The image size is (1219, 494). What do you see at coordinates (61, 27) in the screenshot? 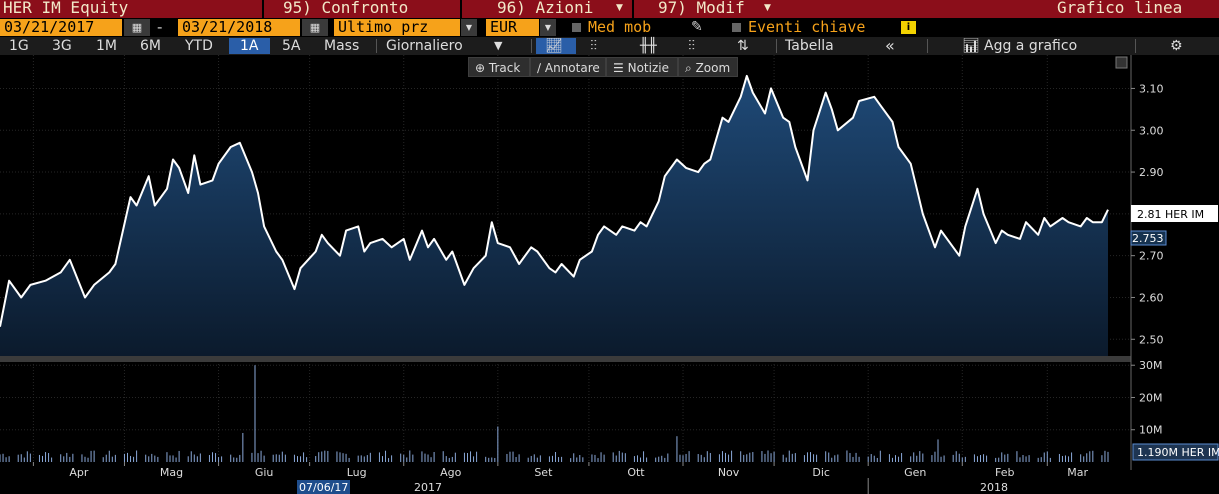
I see `start-date-field: 03/21/2017` at bounding box center [61, 27].